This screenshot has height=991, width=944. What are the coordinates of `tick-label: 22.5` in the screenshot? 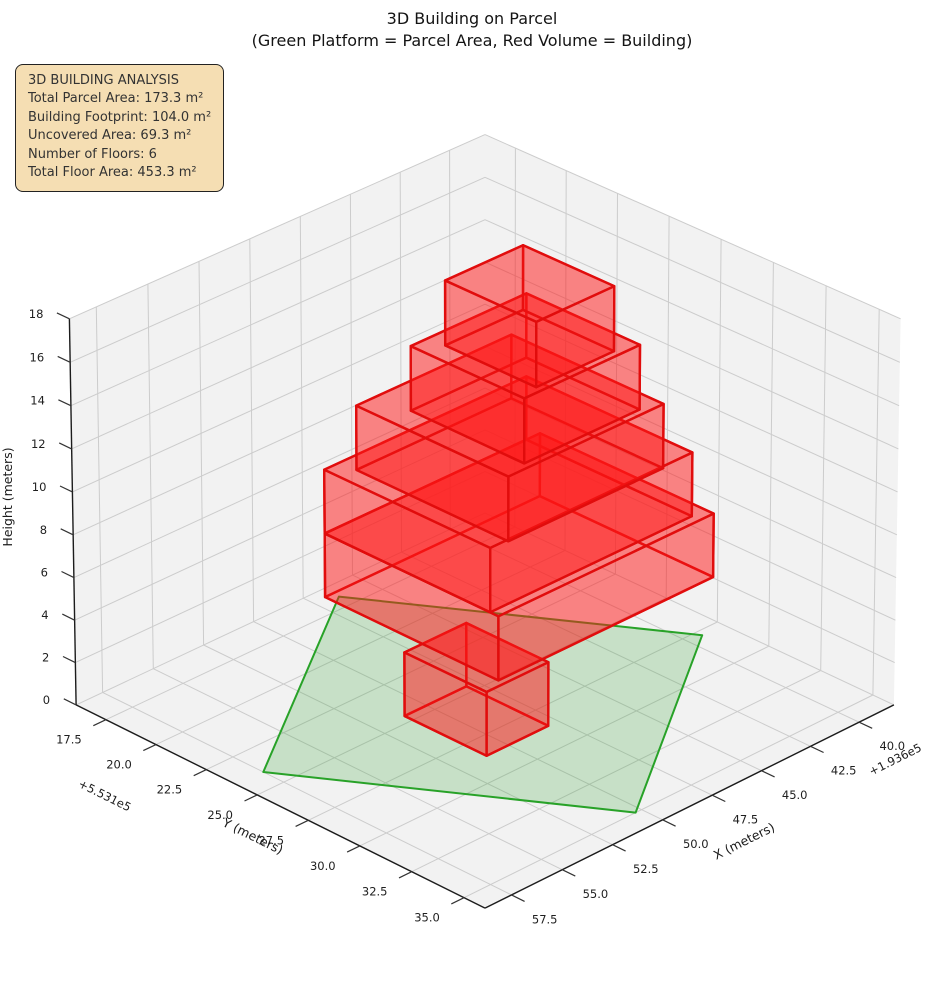 It's located at (170, 790).